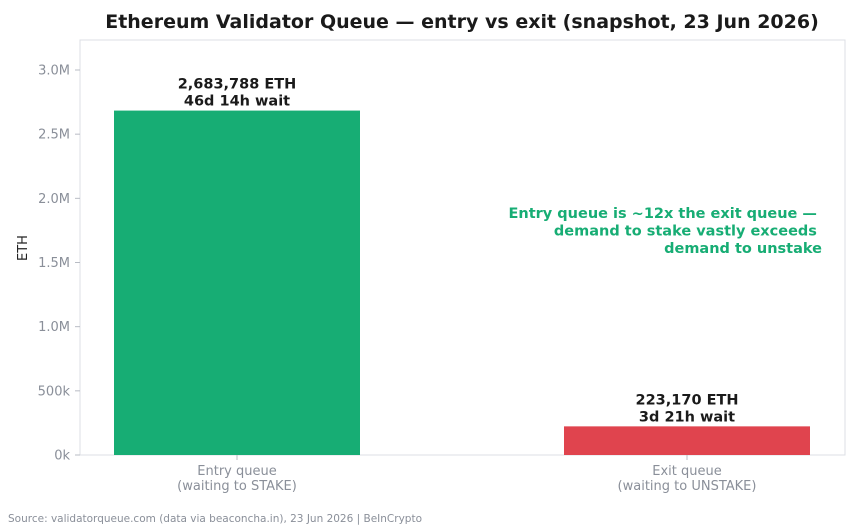 This screenshot has height=527, width=860. I want to click on y-axis: 0k 500k 1.0M 1.5M 2.0M 2.5M 3.0M, so click(59, 264).